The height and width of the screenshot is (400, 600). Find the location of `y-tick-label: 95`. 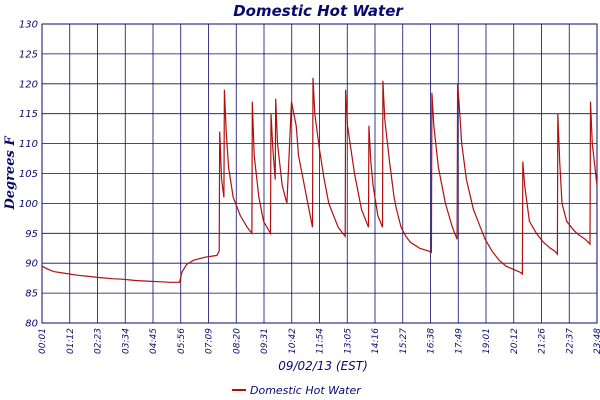

y-tick-label: 95 is located at coordinates (31, 234).